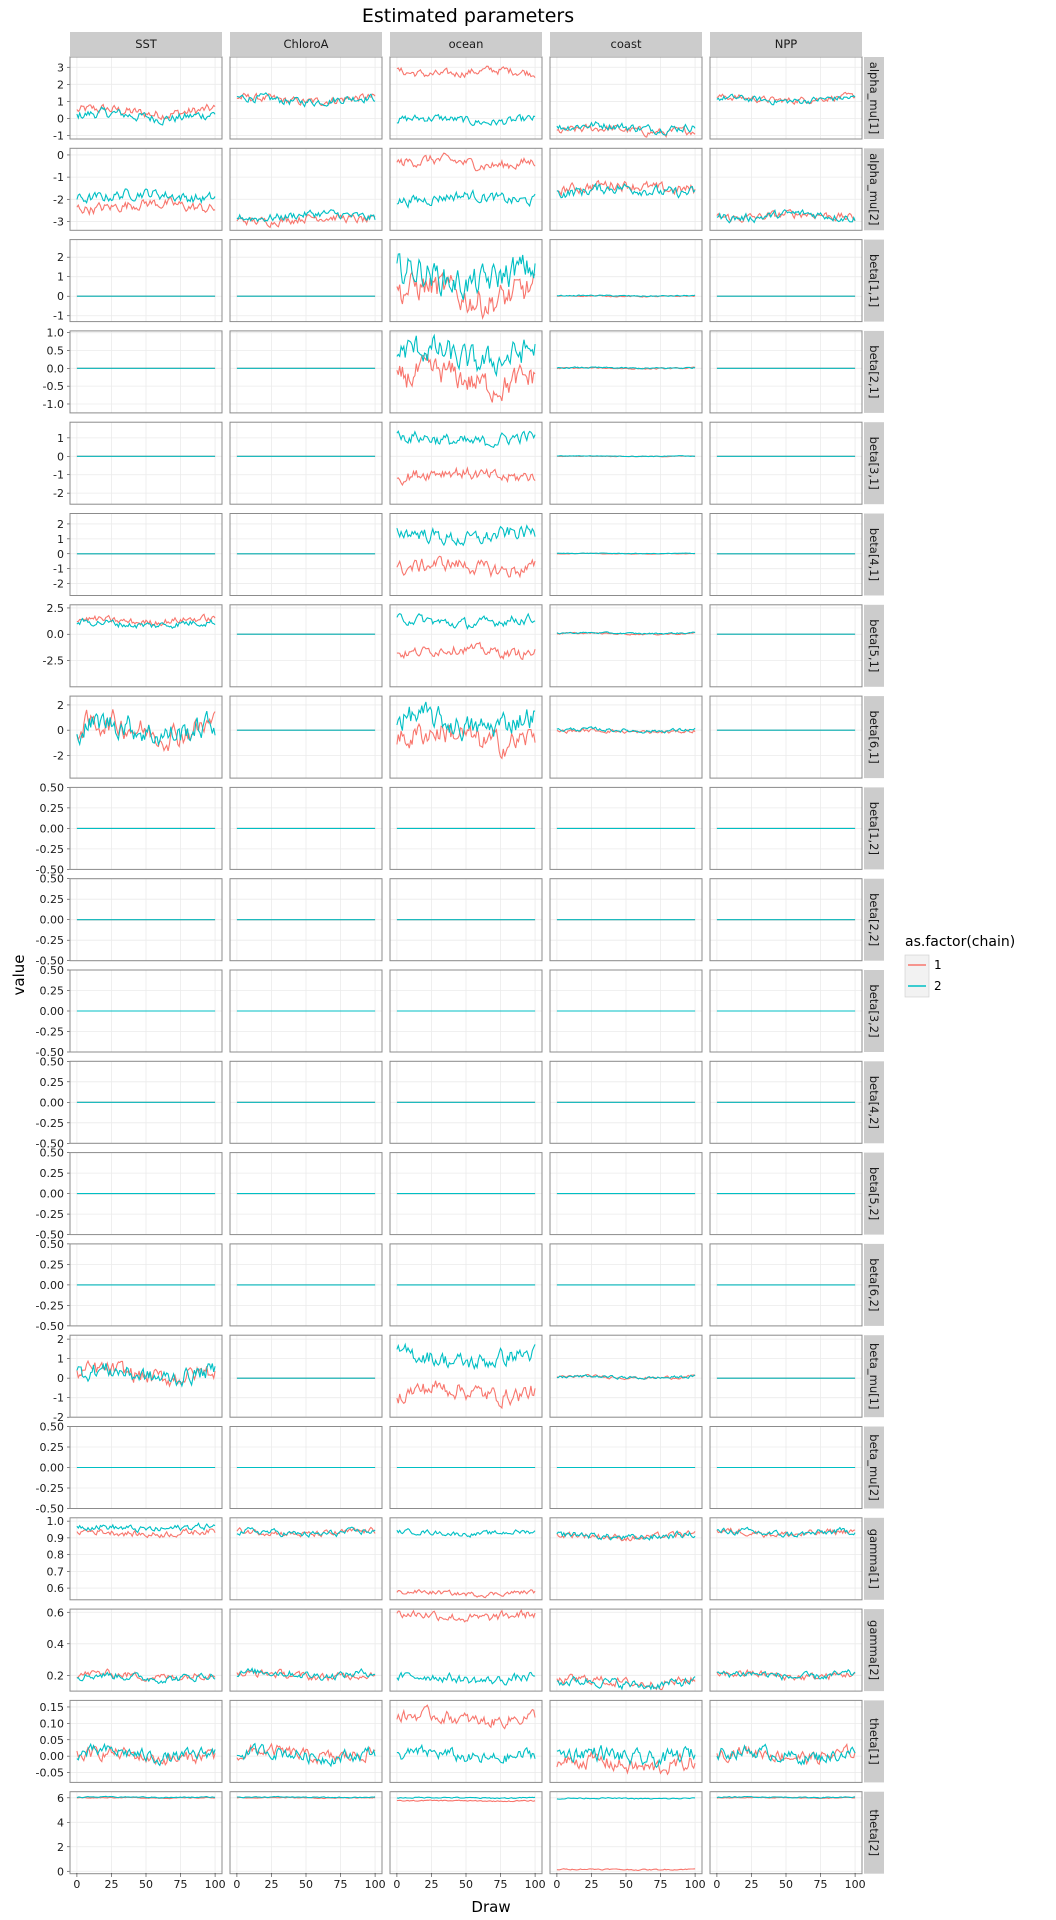 The image size is (1056, 1920). What do you see at coordinates (938, 986) in the screenshot?
I see `legend-label-chain-2: 2` at bounding box center [938, 986].